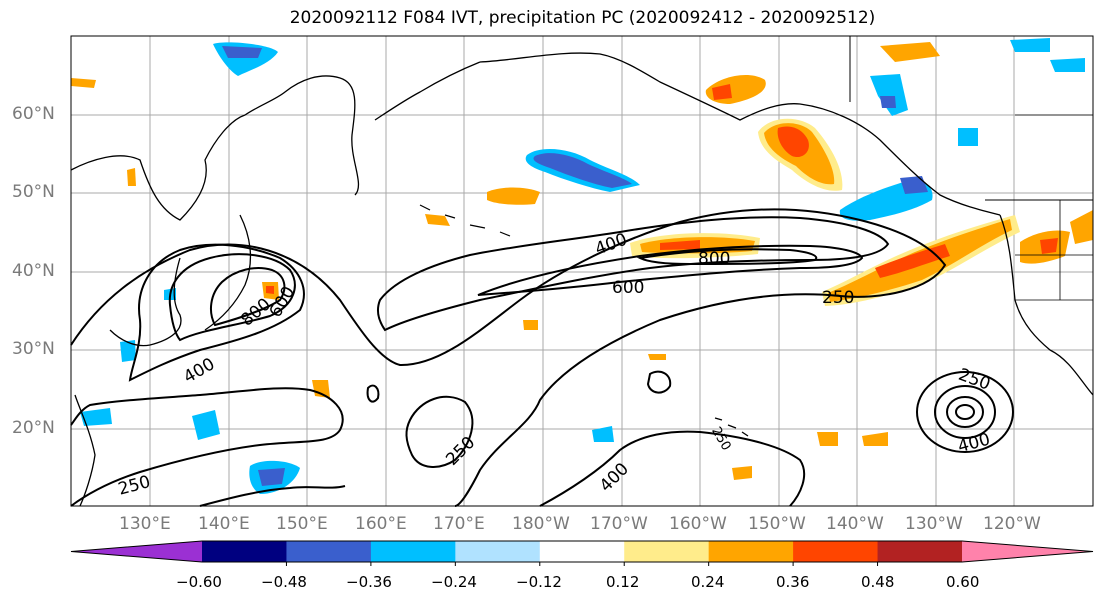 This screenshot has width=1105, height=601. I want to click on precip-negative-bering-sea-core, so click(582, 170).